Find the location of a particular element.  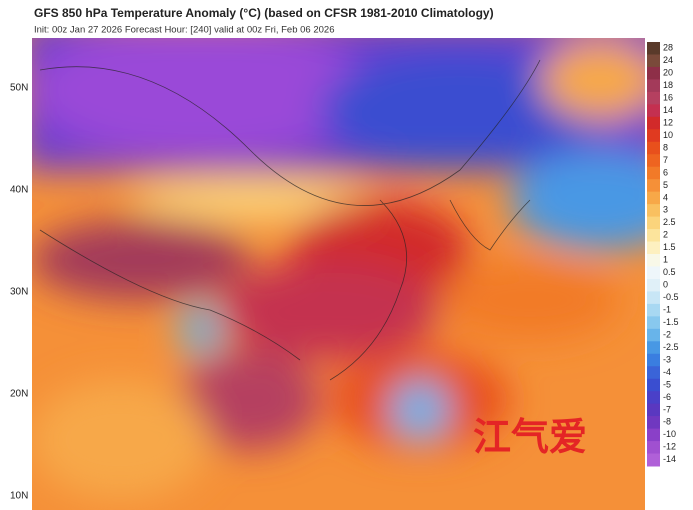

colorbar-label: 0 is located at coordinates (665, 285).